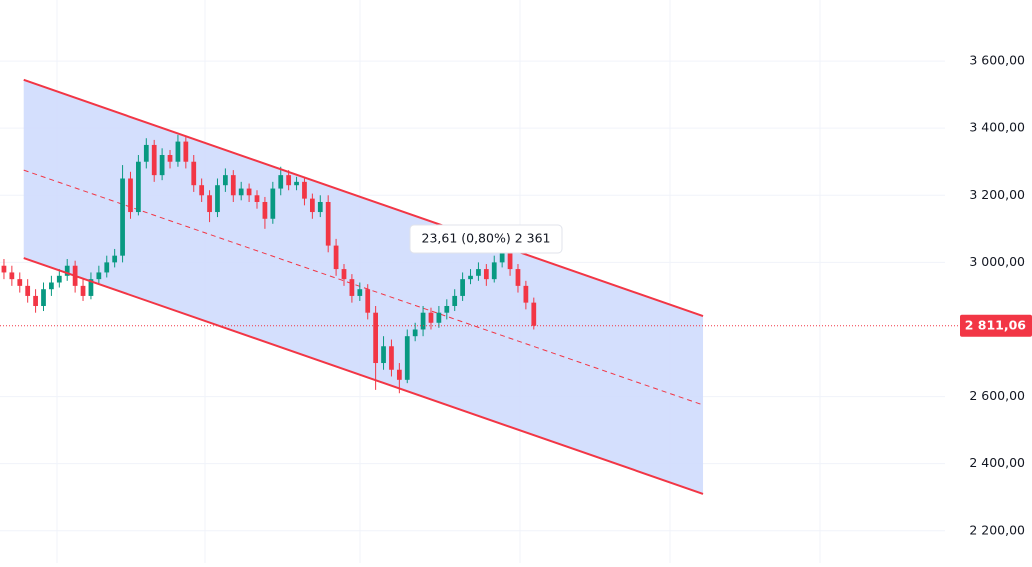 The height and width of the screenshot is (567, 1032). Describe the element at coordinates (997, 395) in the screenshot. I see `y-tick-label: 2 600,00` at that location.